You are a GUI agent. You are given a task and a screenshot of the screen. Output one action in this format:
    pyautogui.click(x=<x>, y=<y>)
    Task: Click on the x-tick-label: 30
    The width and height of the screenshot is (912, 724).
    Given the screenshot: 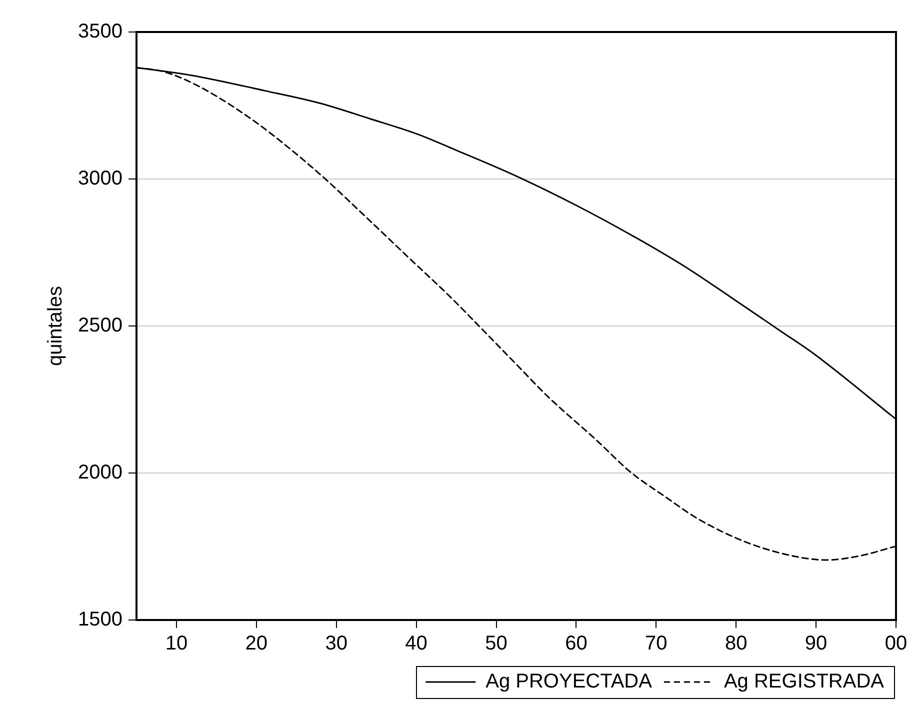 What is the action you would take?
    pyautogui.click(x=336, y=643)
    